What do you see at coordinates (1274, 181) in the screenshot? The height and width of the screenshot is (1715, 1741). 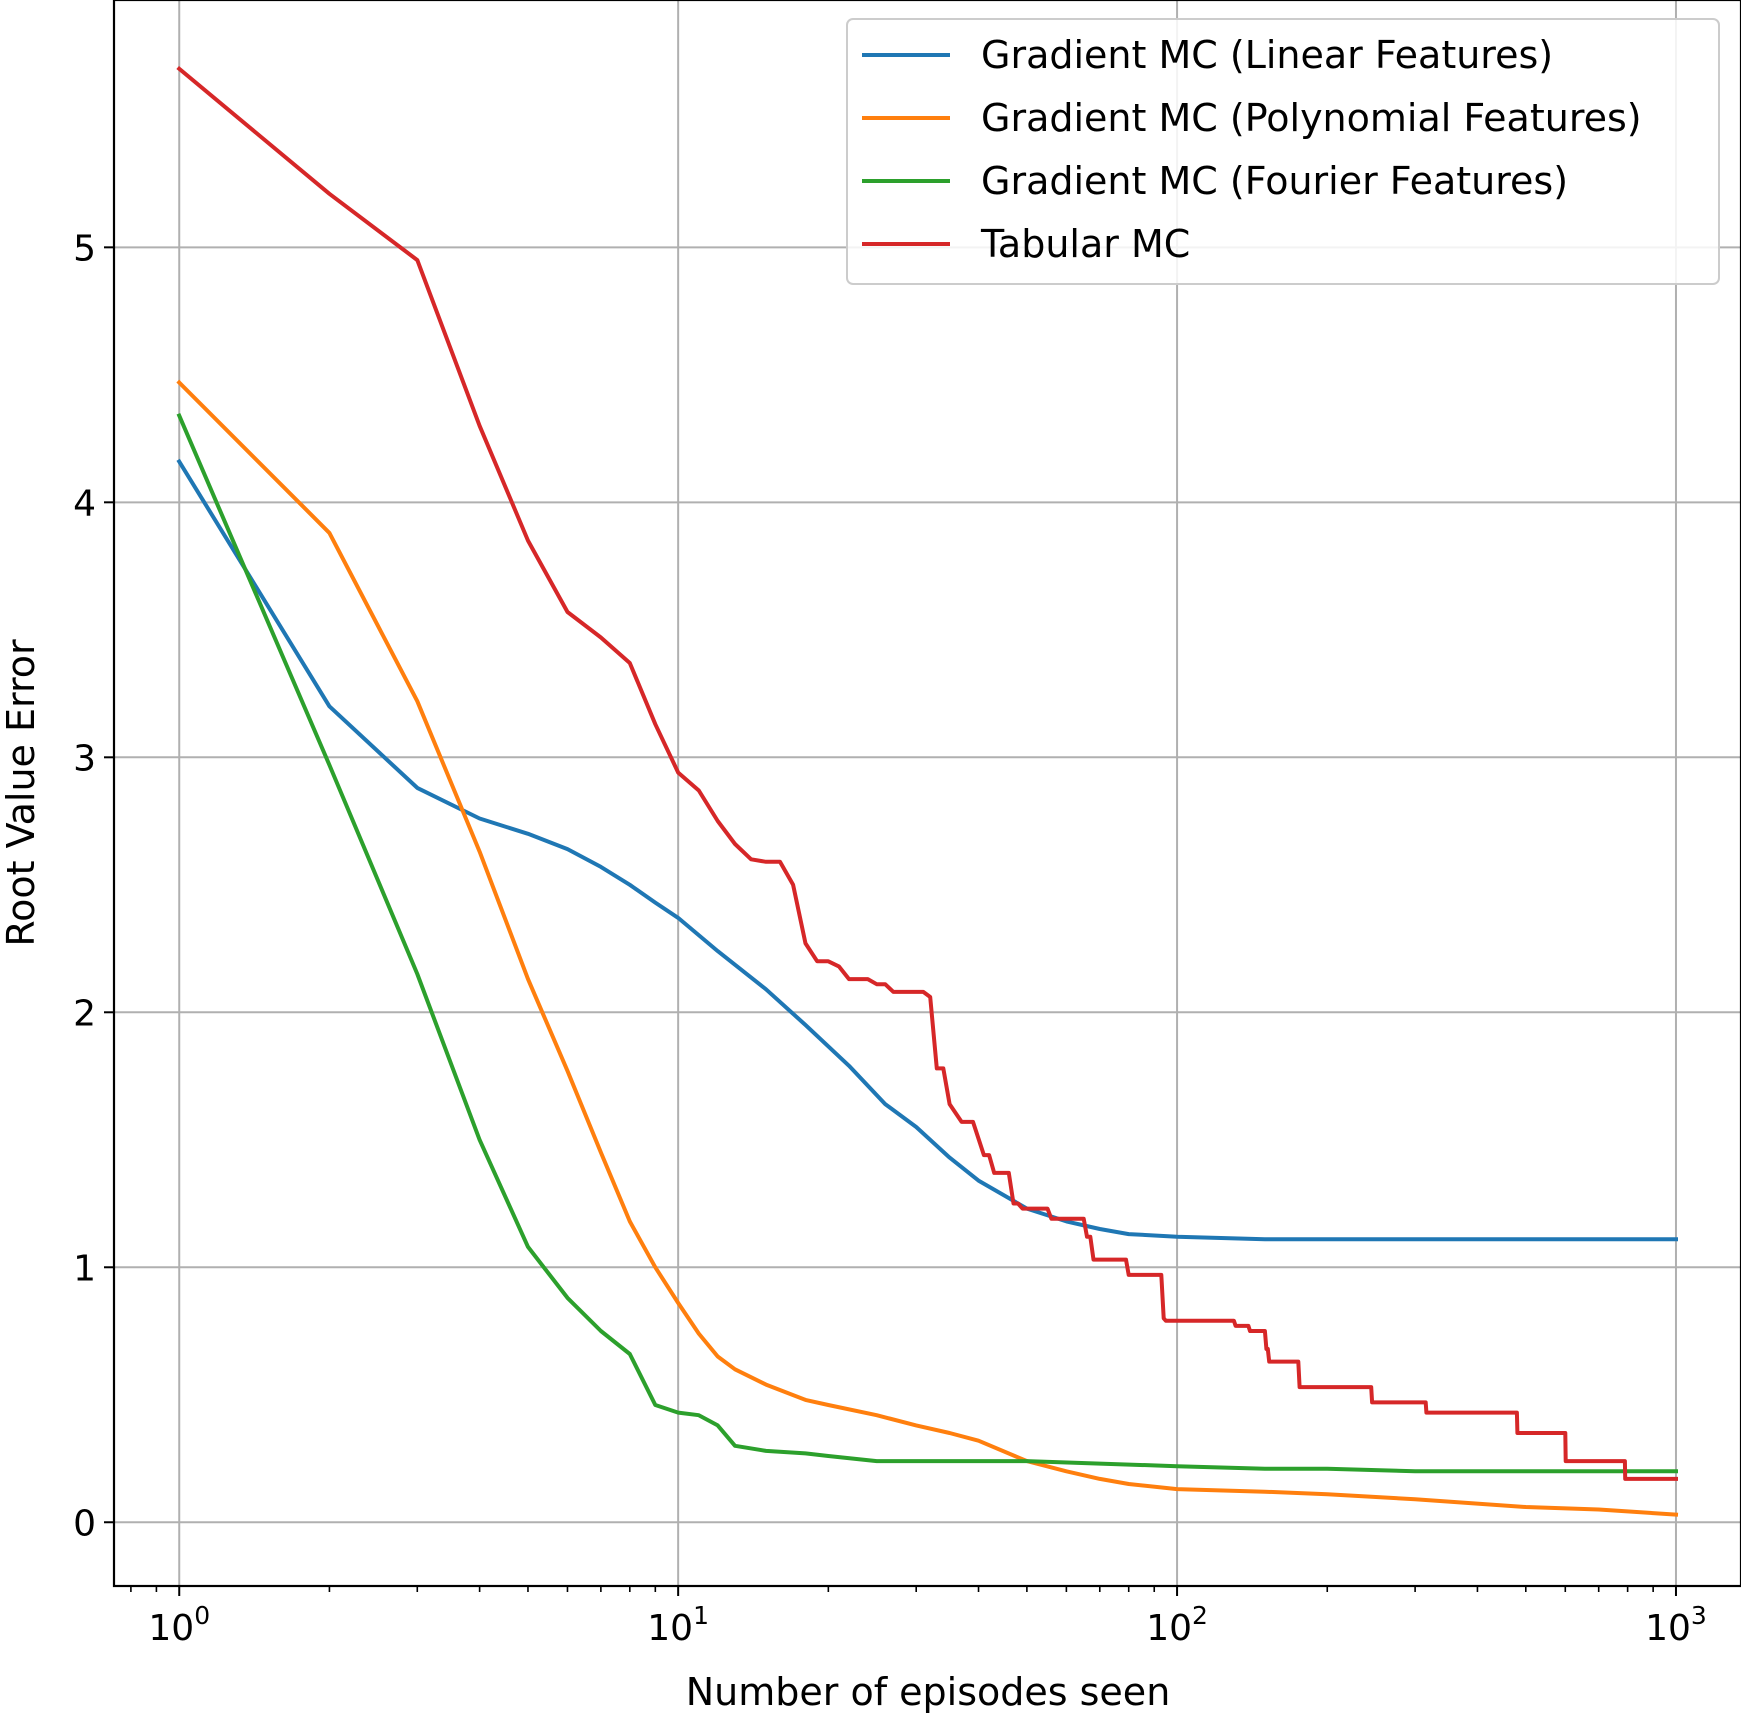 I see `legend-label-3: Gradient MC (Fourier Features)` at bounding box center [1274, 181].